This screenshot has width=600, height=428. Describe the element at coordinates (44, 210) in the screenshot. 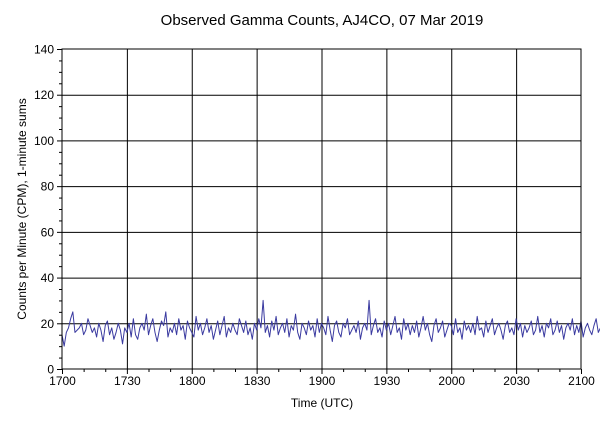

I see `y-tick-labels: 0 20 40 60 80 100 120 140` at that location.